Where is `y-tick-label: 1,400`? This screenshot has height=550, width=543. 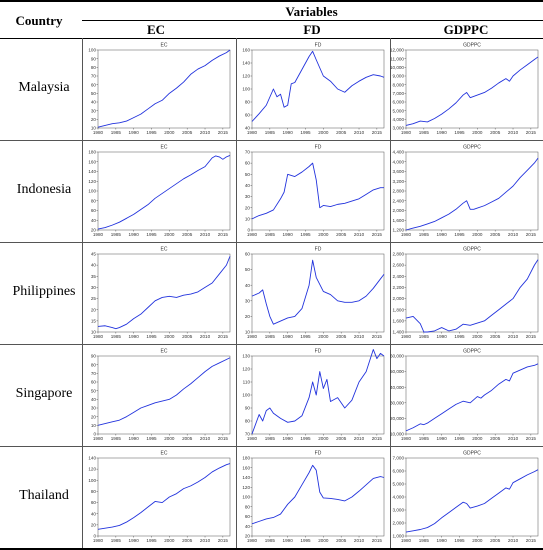
y-tick-label: 1,400 is located at coordinates (399, 332).